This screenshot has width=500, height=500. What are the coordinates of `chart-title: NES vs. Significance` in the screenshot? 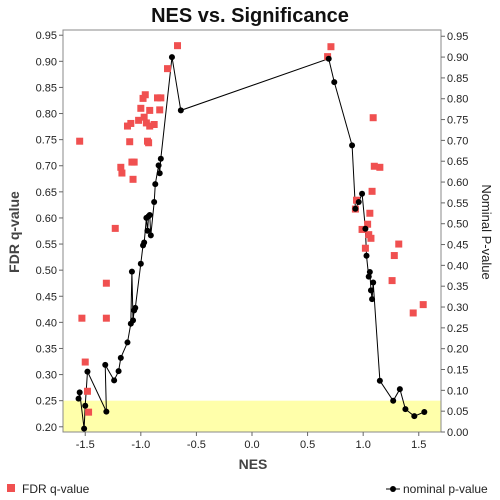 It's located at (250, 16).